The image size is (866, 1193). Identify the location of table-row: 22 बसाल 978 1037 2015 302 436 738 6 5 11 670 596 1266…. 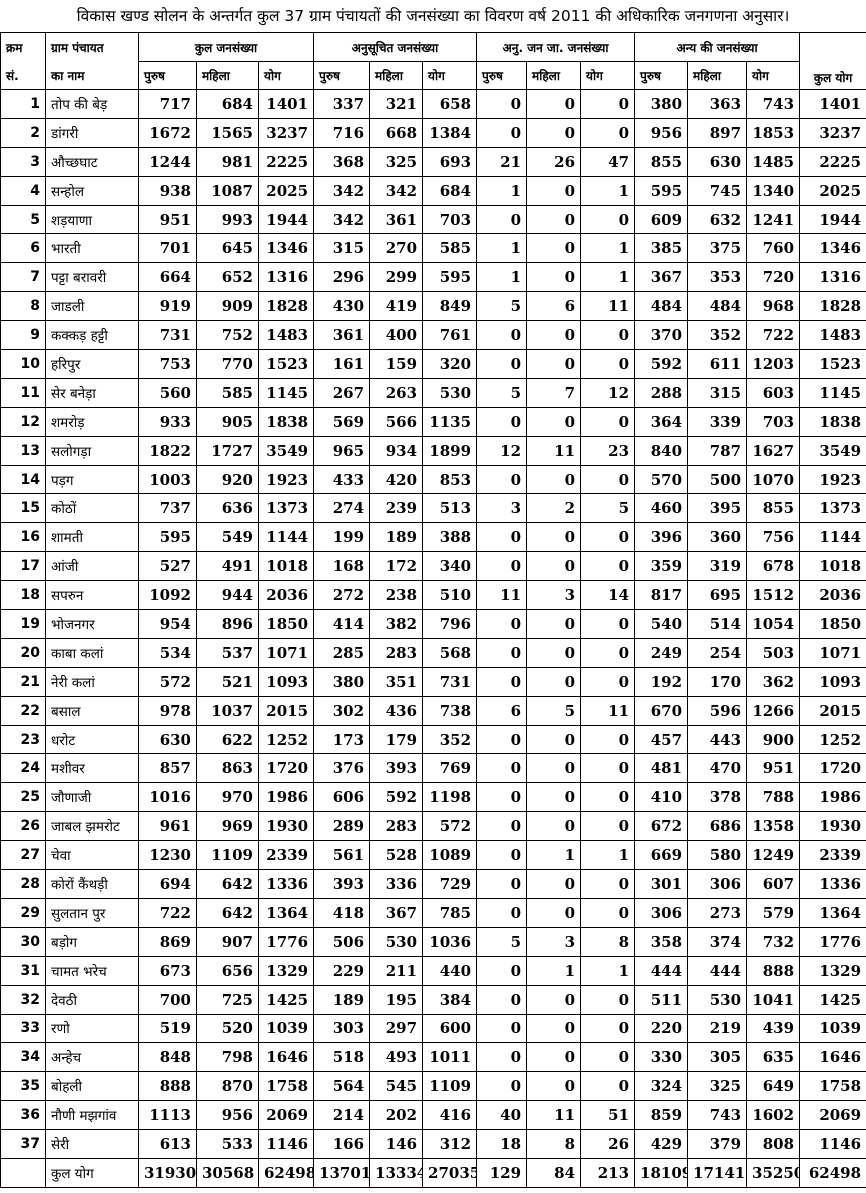
(433, 710).